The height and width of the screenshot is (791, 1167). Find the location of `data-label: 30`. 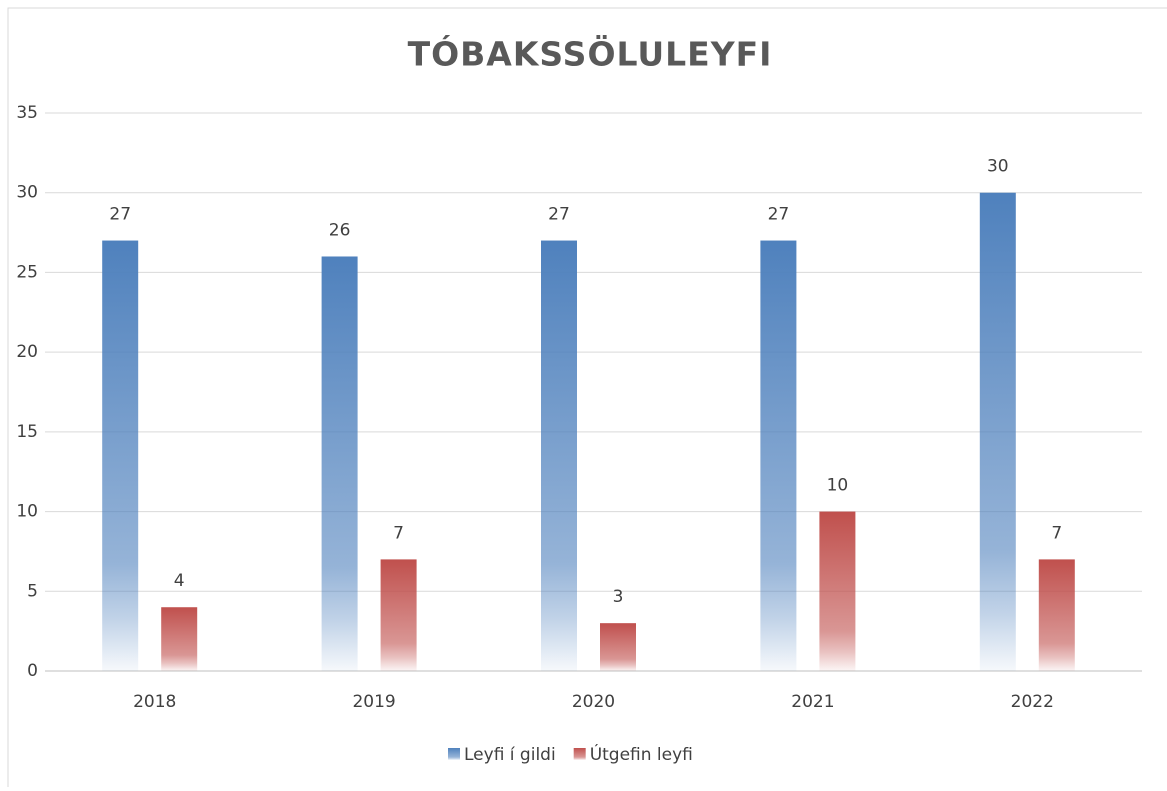

data-label: 30 is located at coordinates (998, 167).